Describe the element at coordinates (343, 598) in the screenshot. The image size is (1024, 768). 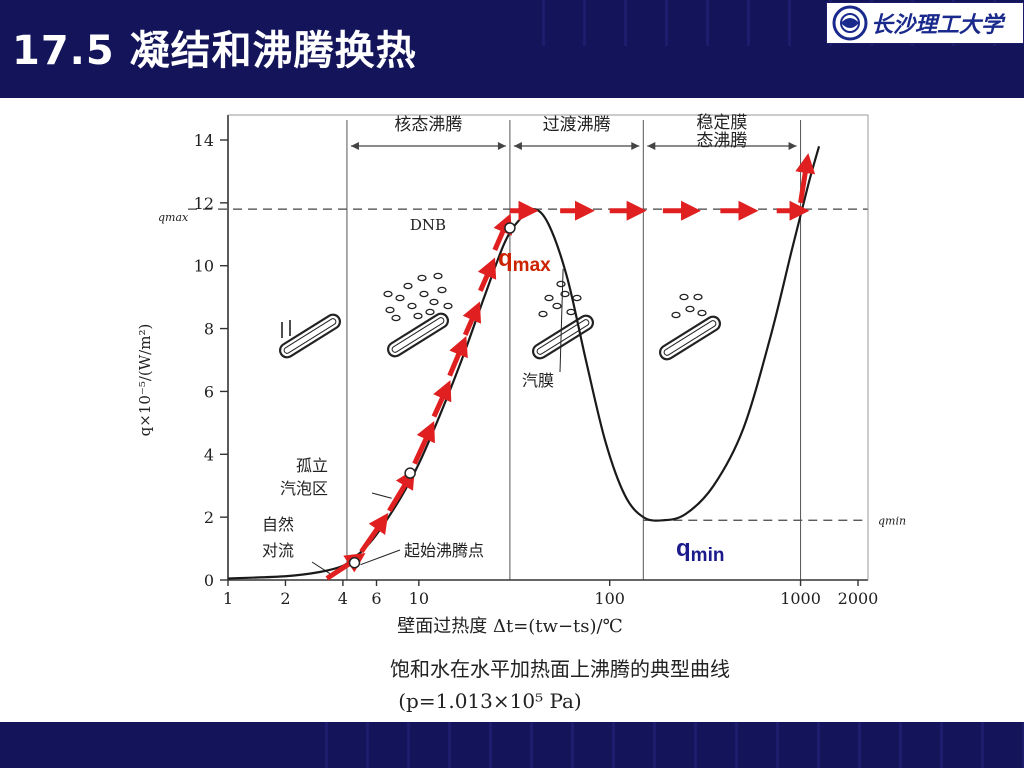
I see `x-tick-label: 4` at that location.